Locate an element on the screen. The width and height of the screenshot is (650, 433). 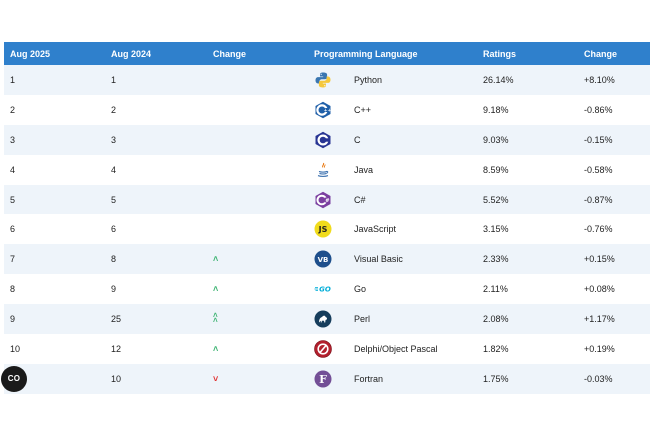
rank-aug-2025: 2 is located at coordinates (13, 109).